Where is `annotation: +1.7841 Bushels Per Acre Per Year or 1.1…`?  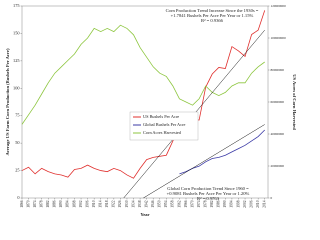
annotation: +1.7841 Bushels Per Acre Per Year or 1.1… is located at coordinates (212, 15).